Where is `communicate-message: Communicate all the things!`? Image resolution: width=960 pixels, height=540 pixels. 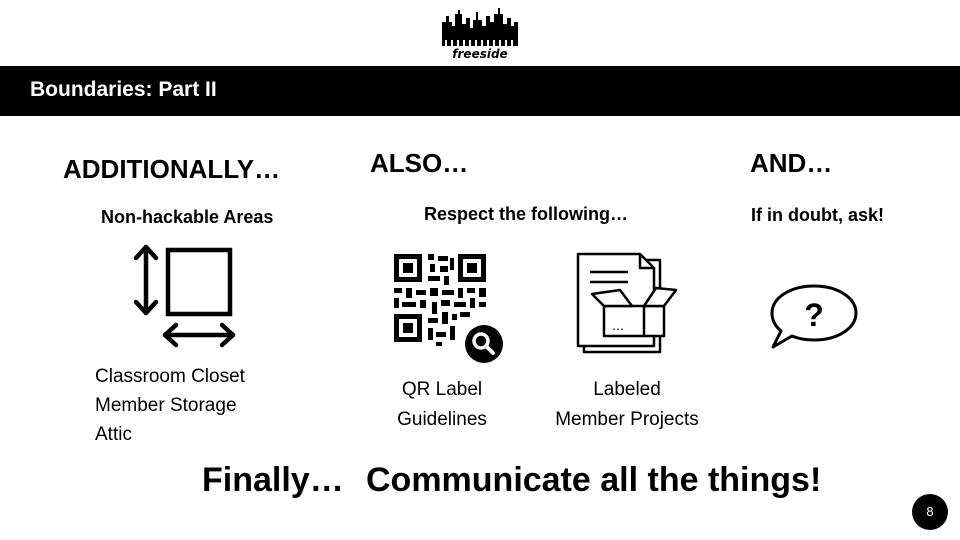 communicate-message: Communicate all the things! is located at coordinates (594, 480).